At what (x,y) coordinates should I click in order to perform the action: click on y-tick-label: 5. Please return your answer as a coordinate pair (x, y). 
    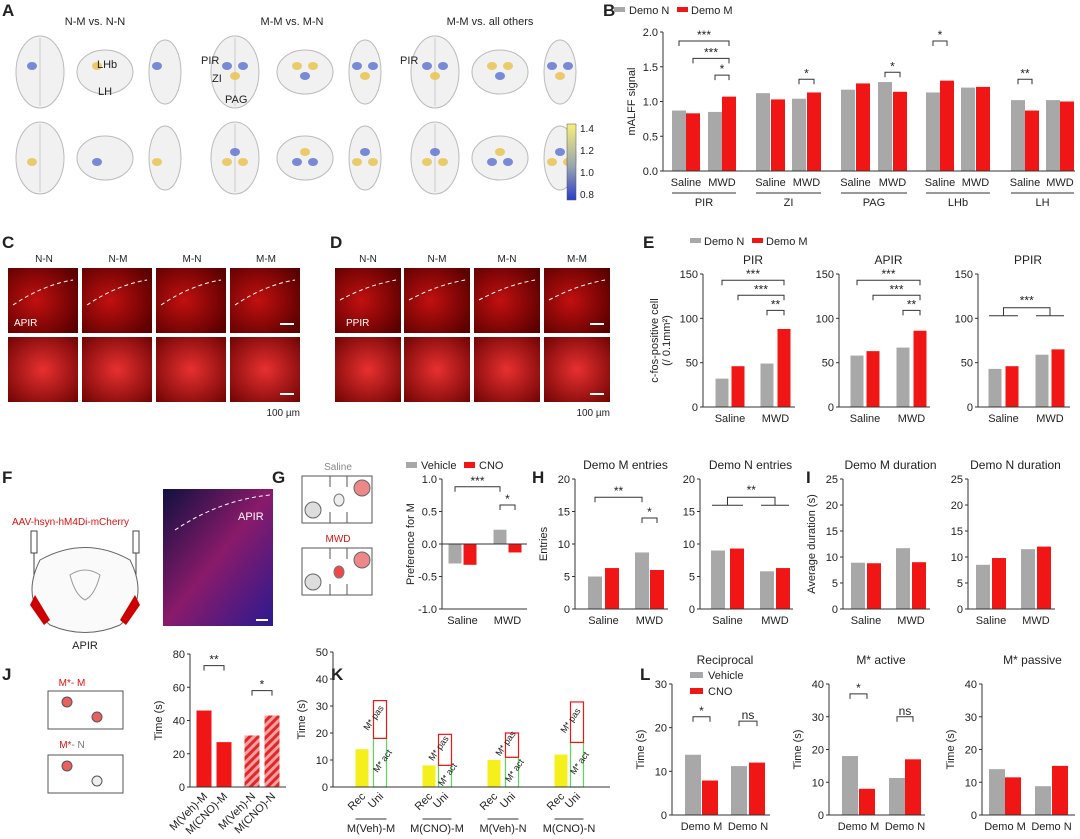
    Looking at the image, I should click on (835, 584).